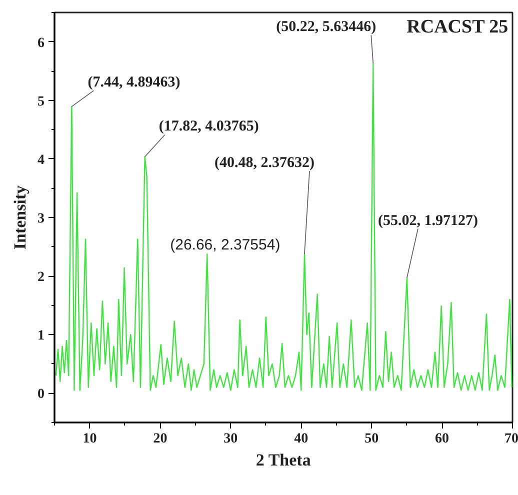 The width and height of the screenshot is (518, 495). What do you see at coordinates (89, 439) in the screenshot?
I see `x-tick-label: 10` at bounding box center [89, 439].